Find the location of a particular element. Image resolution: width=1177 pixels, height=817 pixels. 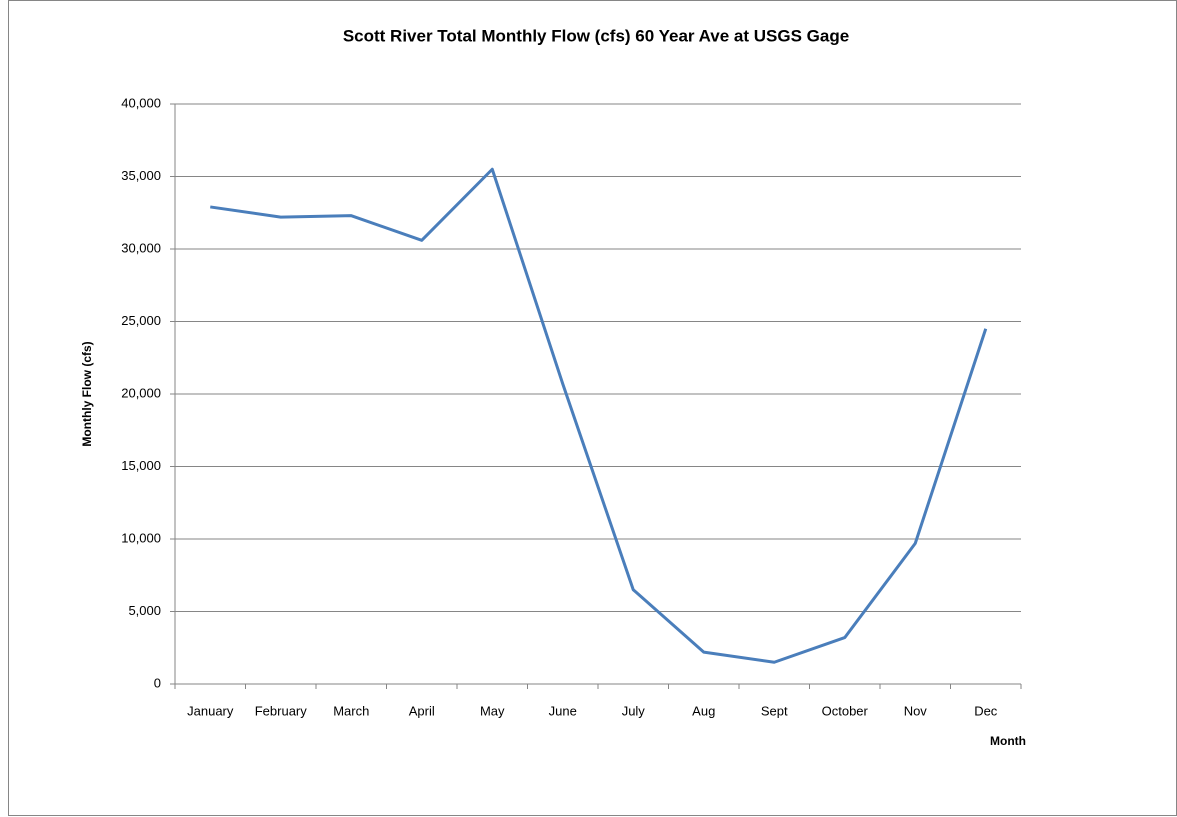

x-tick-label: June is located at coordinates (563, 710).